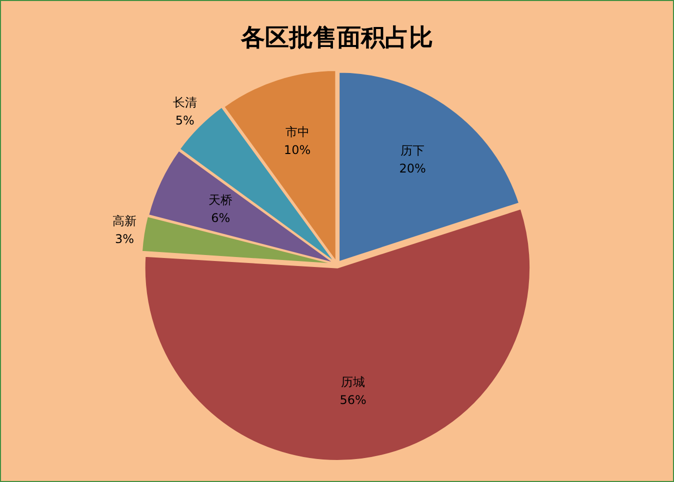 This screenshot has height=482, width=674. Describe the element at coordinates (297, 132) in the screenshot. I see `slice-label: 市中` at that location.